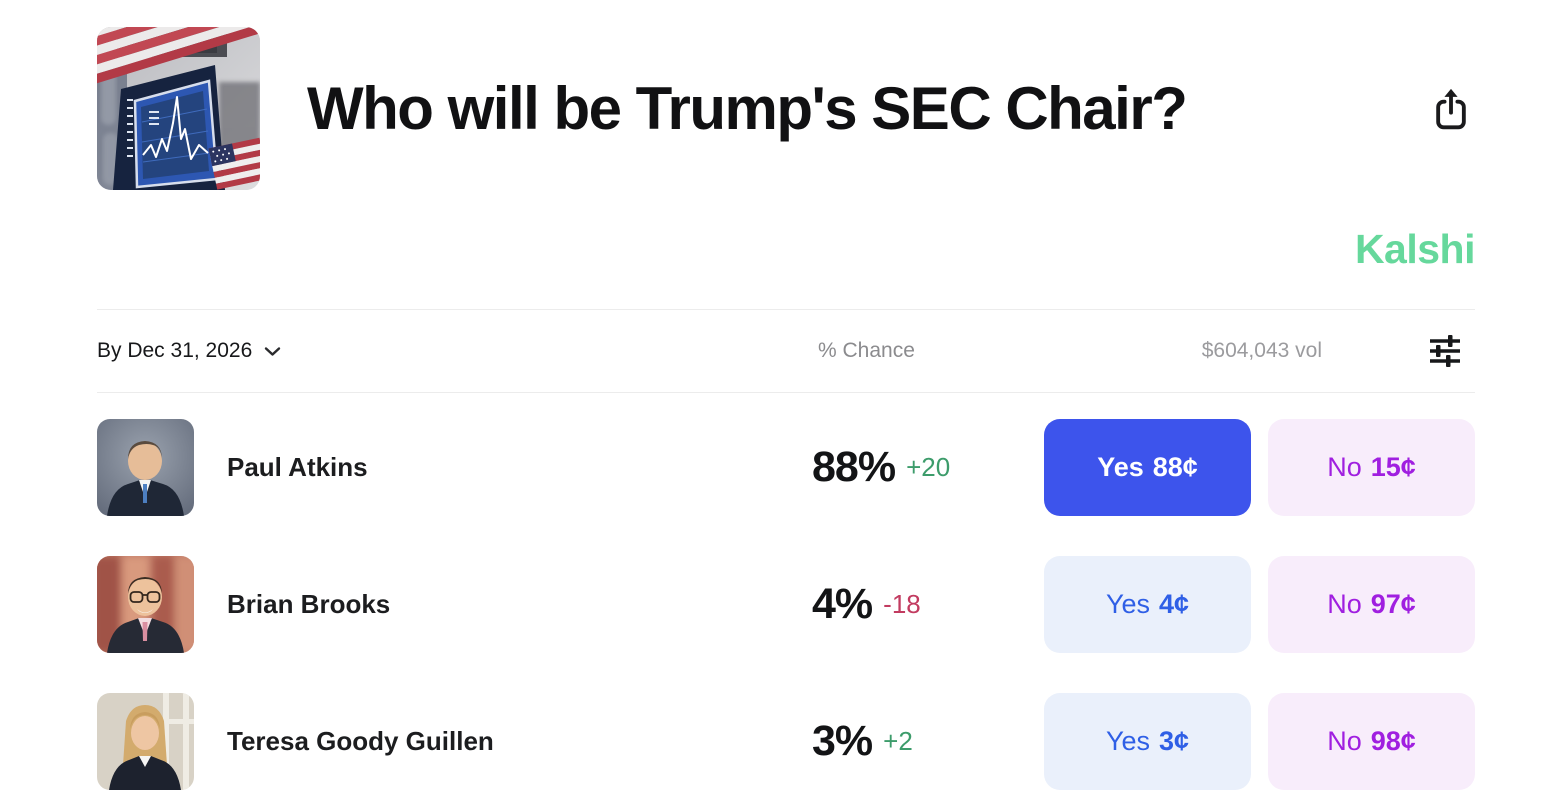  I want to click on sliders-icon, so click(1445, 351).